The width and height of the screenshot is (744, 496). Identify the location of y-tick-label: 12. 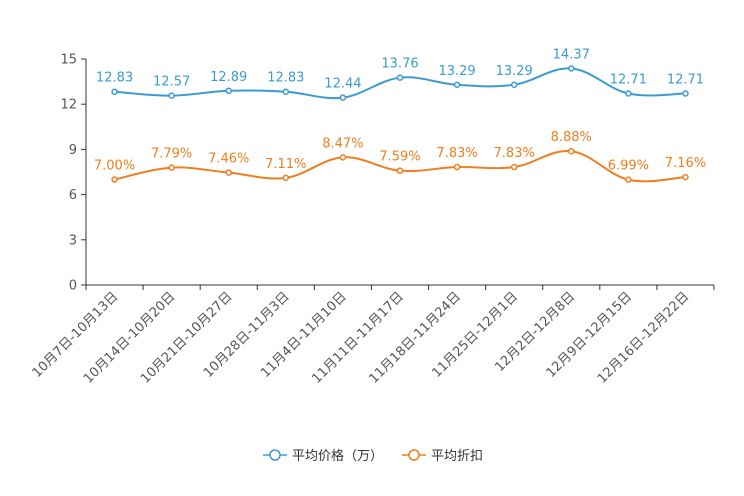
(68, 105).